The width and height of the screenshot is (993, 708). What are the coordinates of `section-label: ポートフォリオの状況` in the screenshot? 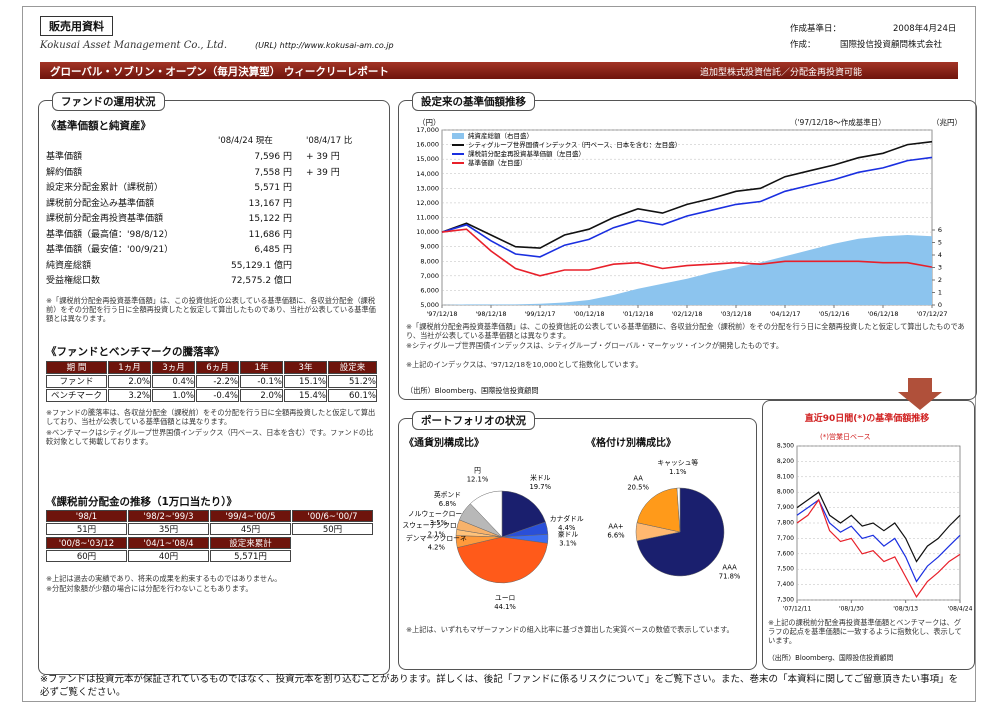 It's located at (473, 420).